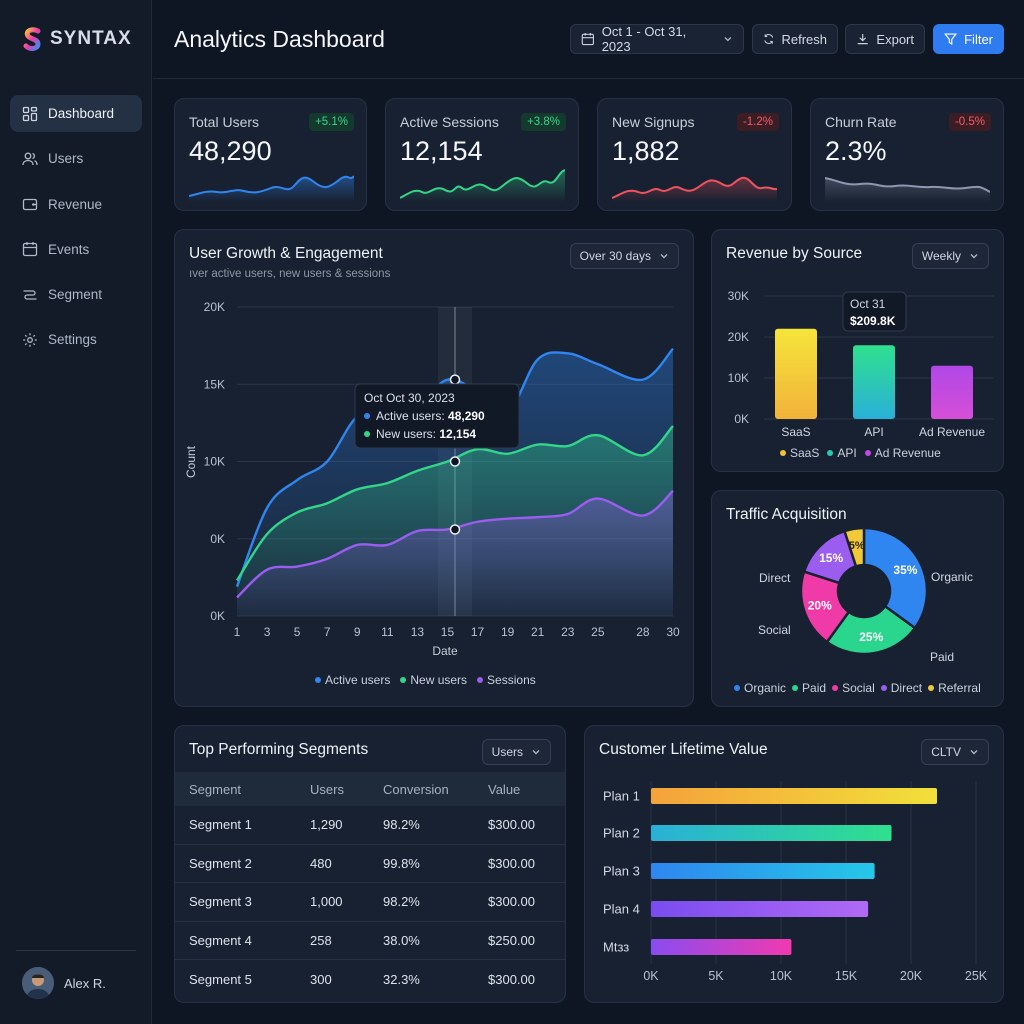 The image size is (1024, 1024). What do you see at coordinates (946, 752) in the screenshot?
I see `cltv-dropdown-value: CLTV` at bounding box center [946, 752].